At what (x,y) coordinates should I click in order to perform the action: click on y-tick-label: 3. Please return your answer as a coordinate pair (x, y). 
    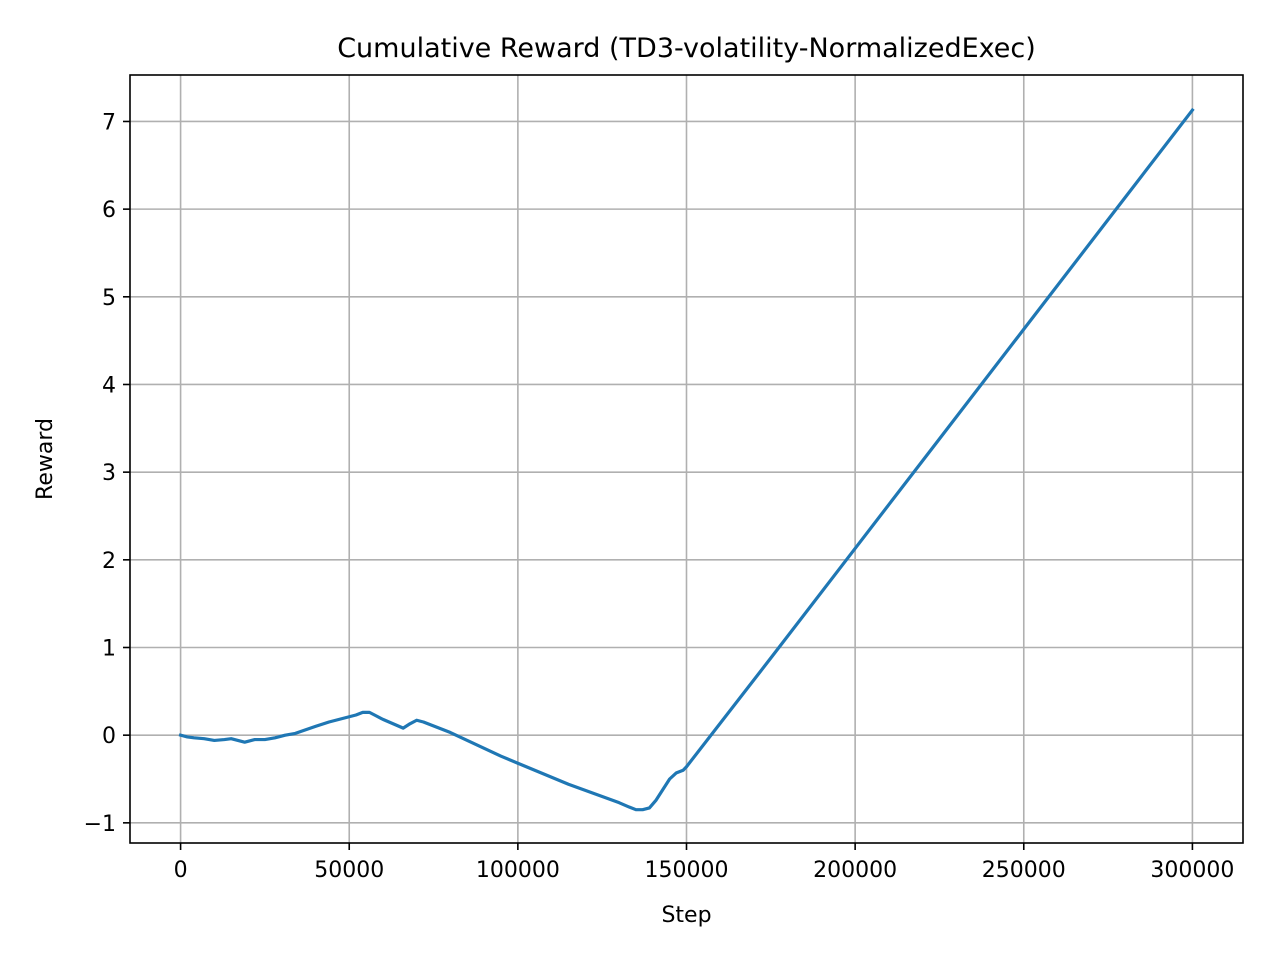
    Looking at the image, I should click on (109, 473).